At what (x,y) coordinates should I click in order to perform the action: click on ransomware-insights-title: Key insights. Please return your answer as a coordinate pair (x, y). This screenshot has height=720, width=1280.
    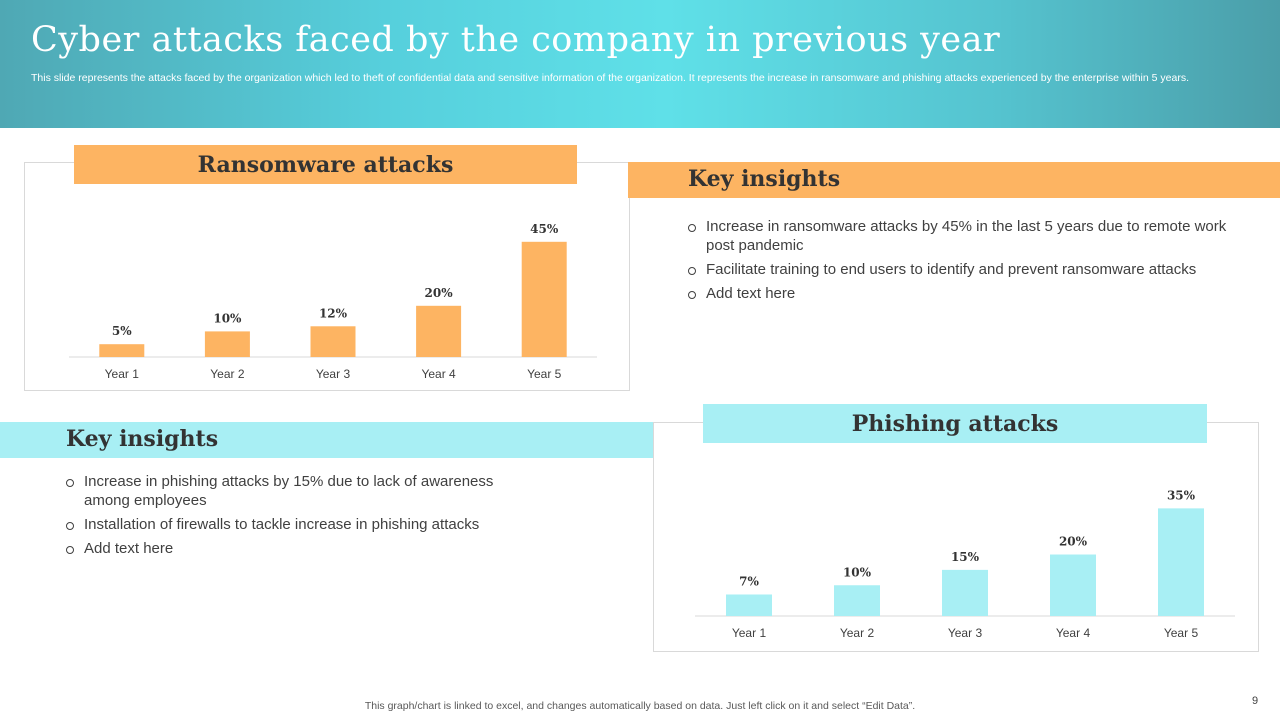
    Looking at the image, I should click on (764, 179).